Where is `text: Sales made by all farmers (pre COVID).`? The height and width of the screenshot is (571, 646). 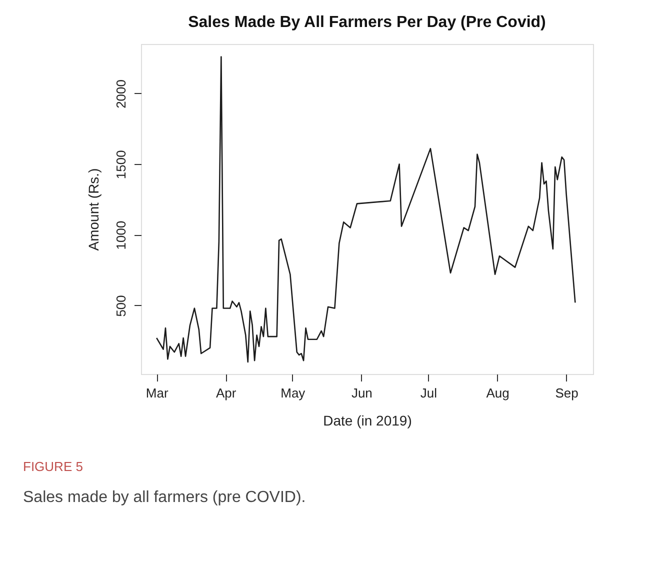
text: Sales made by all farmers (pre COVID). is located at coordinates (164, 497).